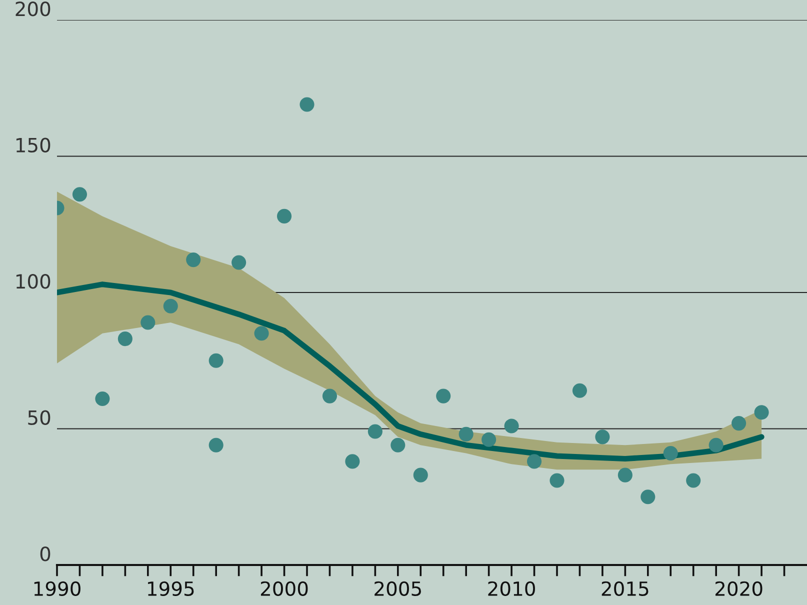 The width and height of the screenshot is (807, 605). Describe the element at coordinates (284, 588) in the screenshot. I see `x-tick-label: 2000` at that location.